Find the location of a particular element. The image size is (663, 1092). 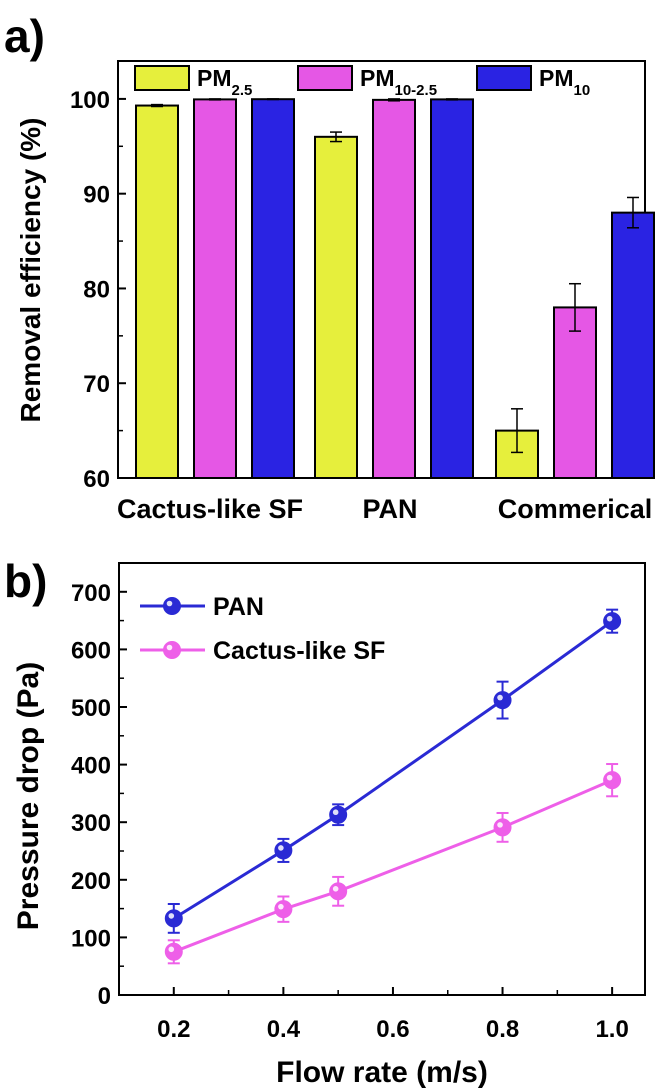

panel-b-x-tick-label: 0.8 is located at coordinates (502, 1029).